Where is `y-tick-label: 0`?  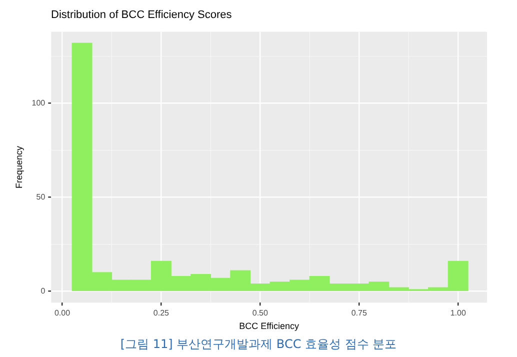 y-tick-label: 0 is located at coordinates (43, 291).